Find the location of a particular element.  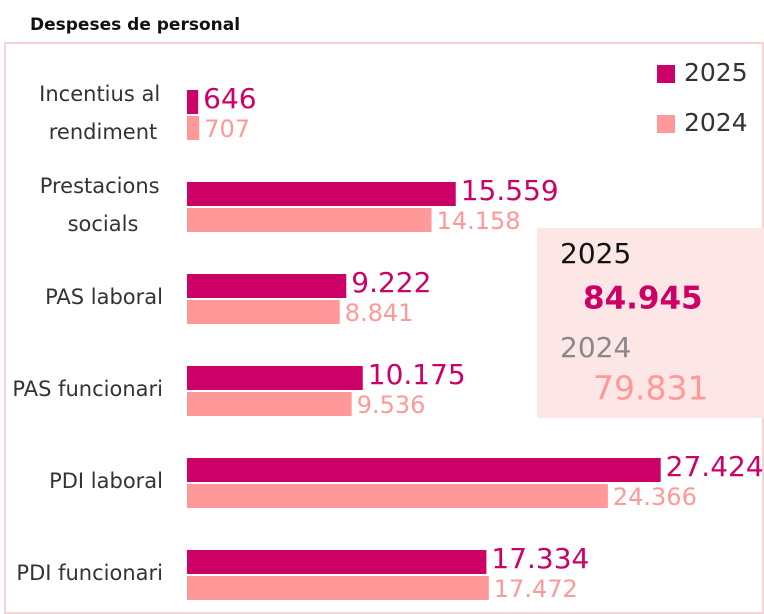

summary-total: 79.831 is located at coordinates (650, 388).